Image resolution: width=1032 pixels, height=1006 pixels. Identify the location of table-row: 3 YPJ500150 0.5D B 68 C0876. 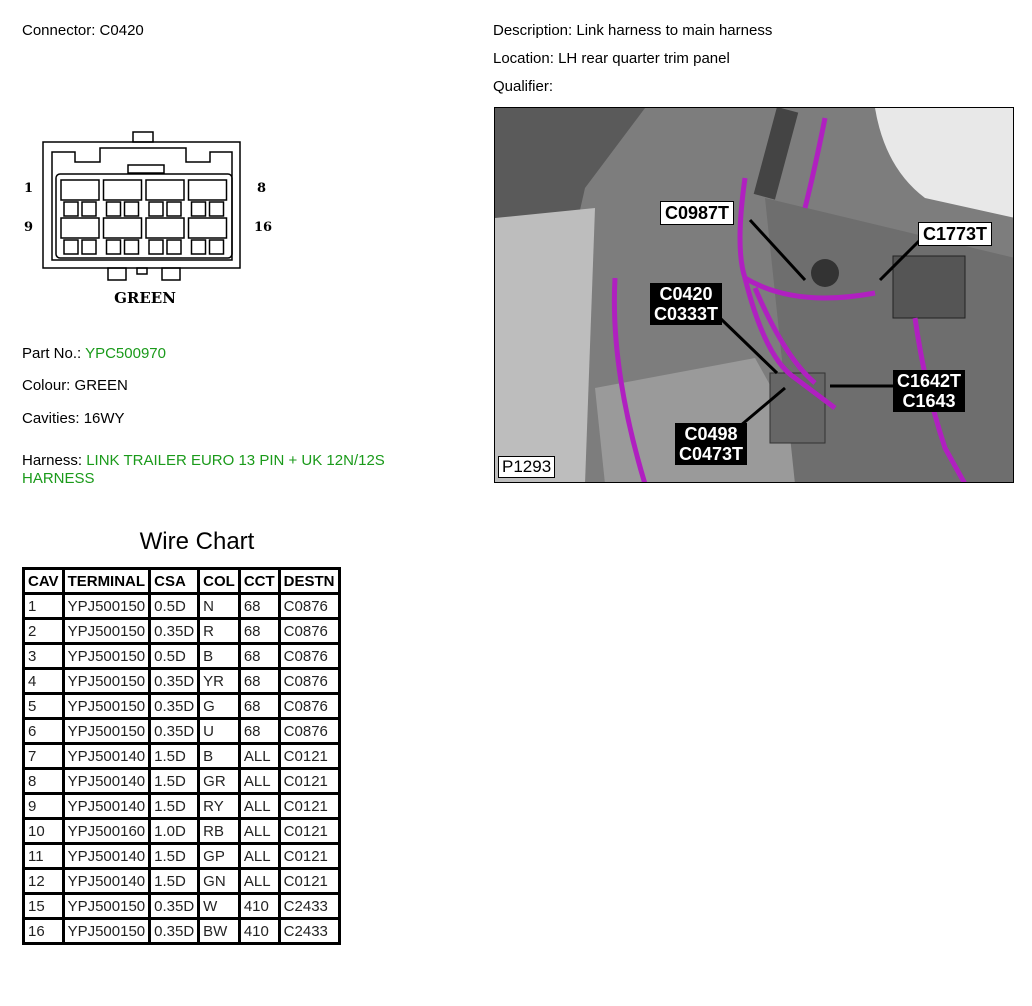
(181, 656).